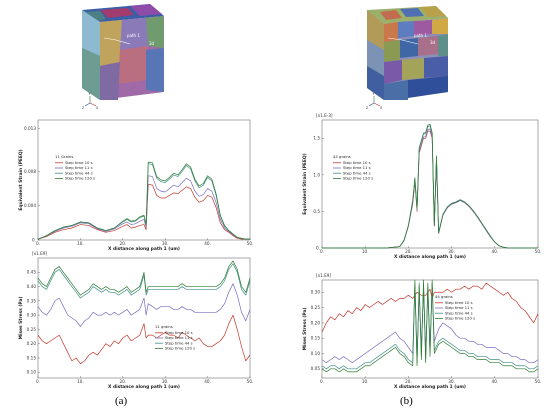 Image resolution: width=550 pixels, height=413 pixels. Describe the element at coordinates (133, 35) in the screenshot. I see `cube-a-path-label: path 1` at that location.